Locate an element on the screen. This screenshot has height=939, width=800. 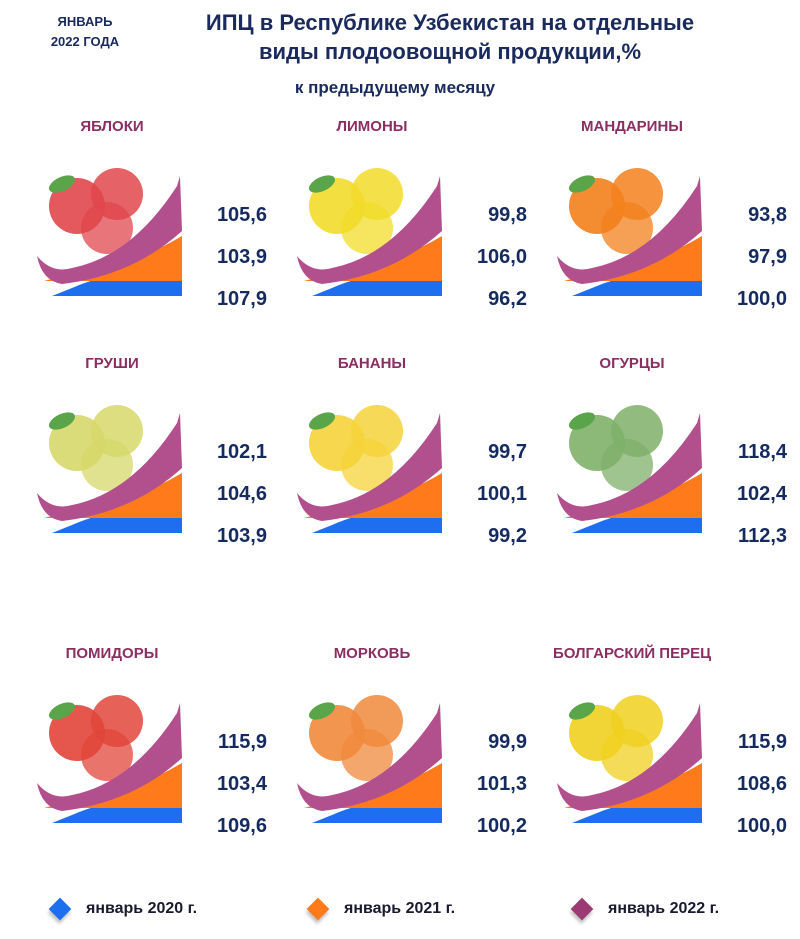
value-jan-2022: 105,6 is located at coordinates (241, 215).